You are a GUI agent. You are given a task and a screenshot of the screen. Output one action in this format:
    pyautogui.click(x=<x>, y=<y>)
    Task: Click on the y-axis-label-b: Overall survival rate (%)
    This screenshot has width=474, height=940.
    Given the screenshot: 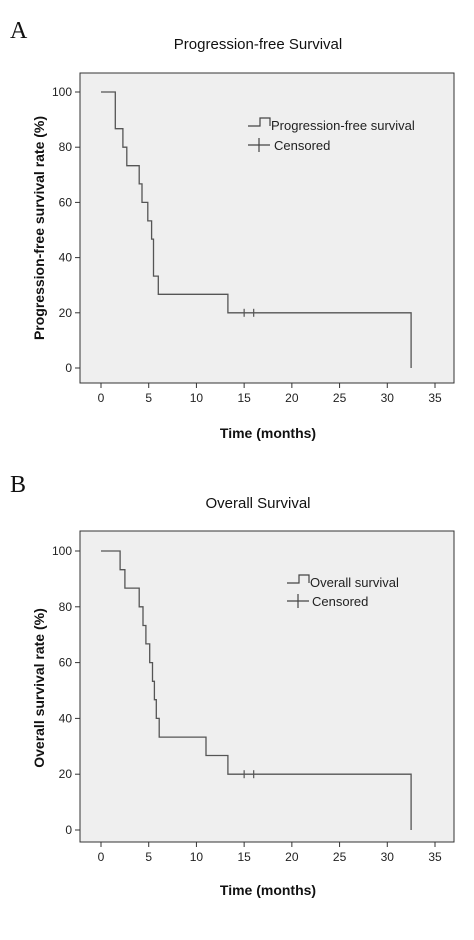 What is the action you would take?
    pyautogui.click(x=39, y=688)
    